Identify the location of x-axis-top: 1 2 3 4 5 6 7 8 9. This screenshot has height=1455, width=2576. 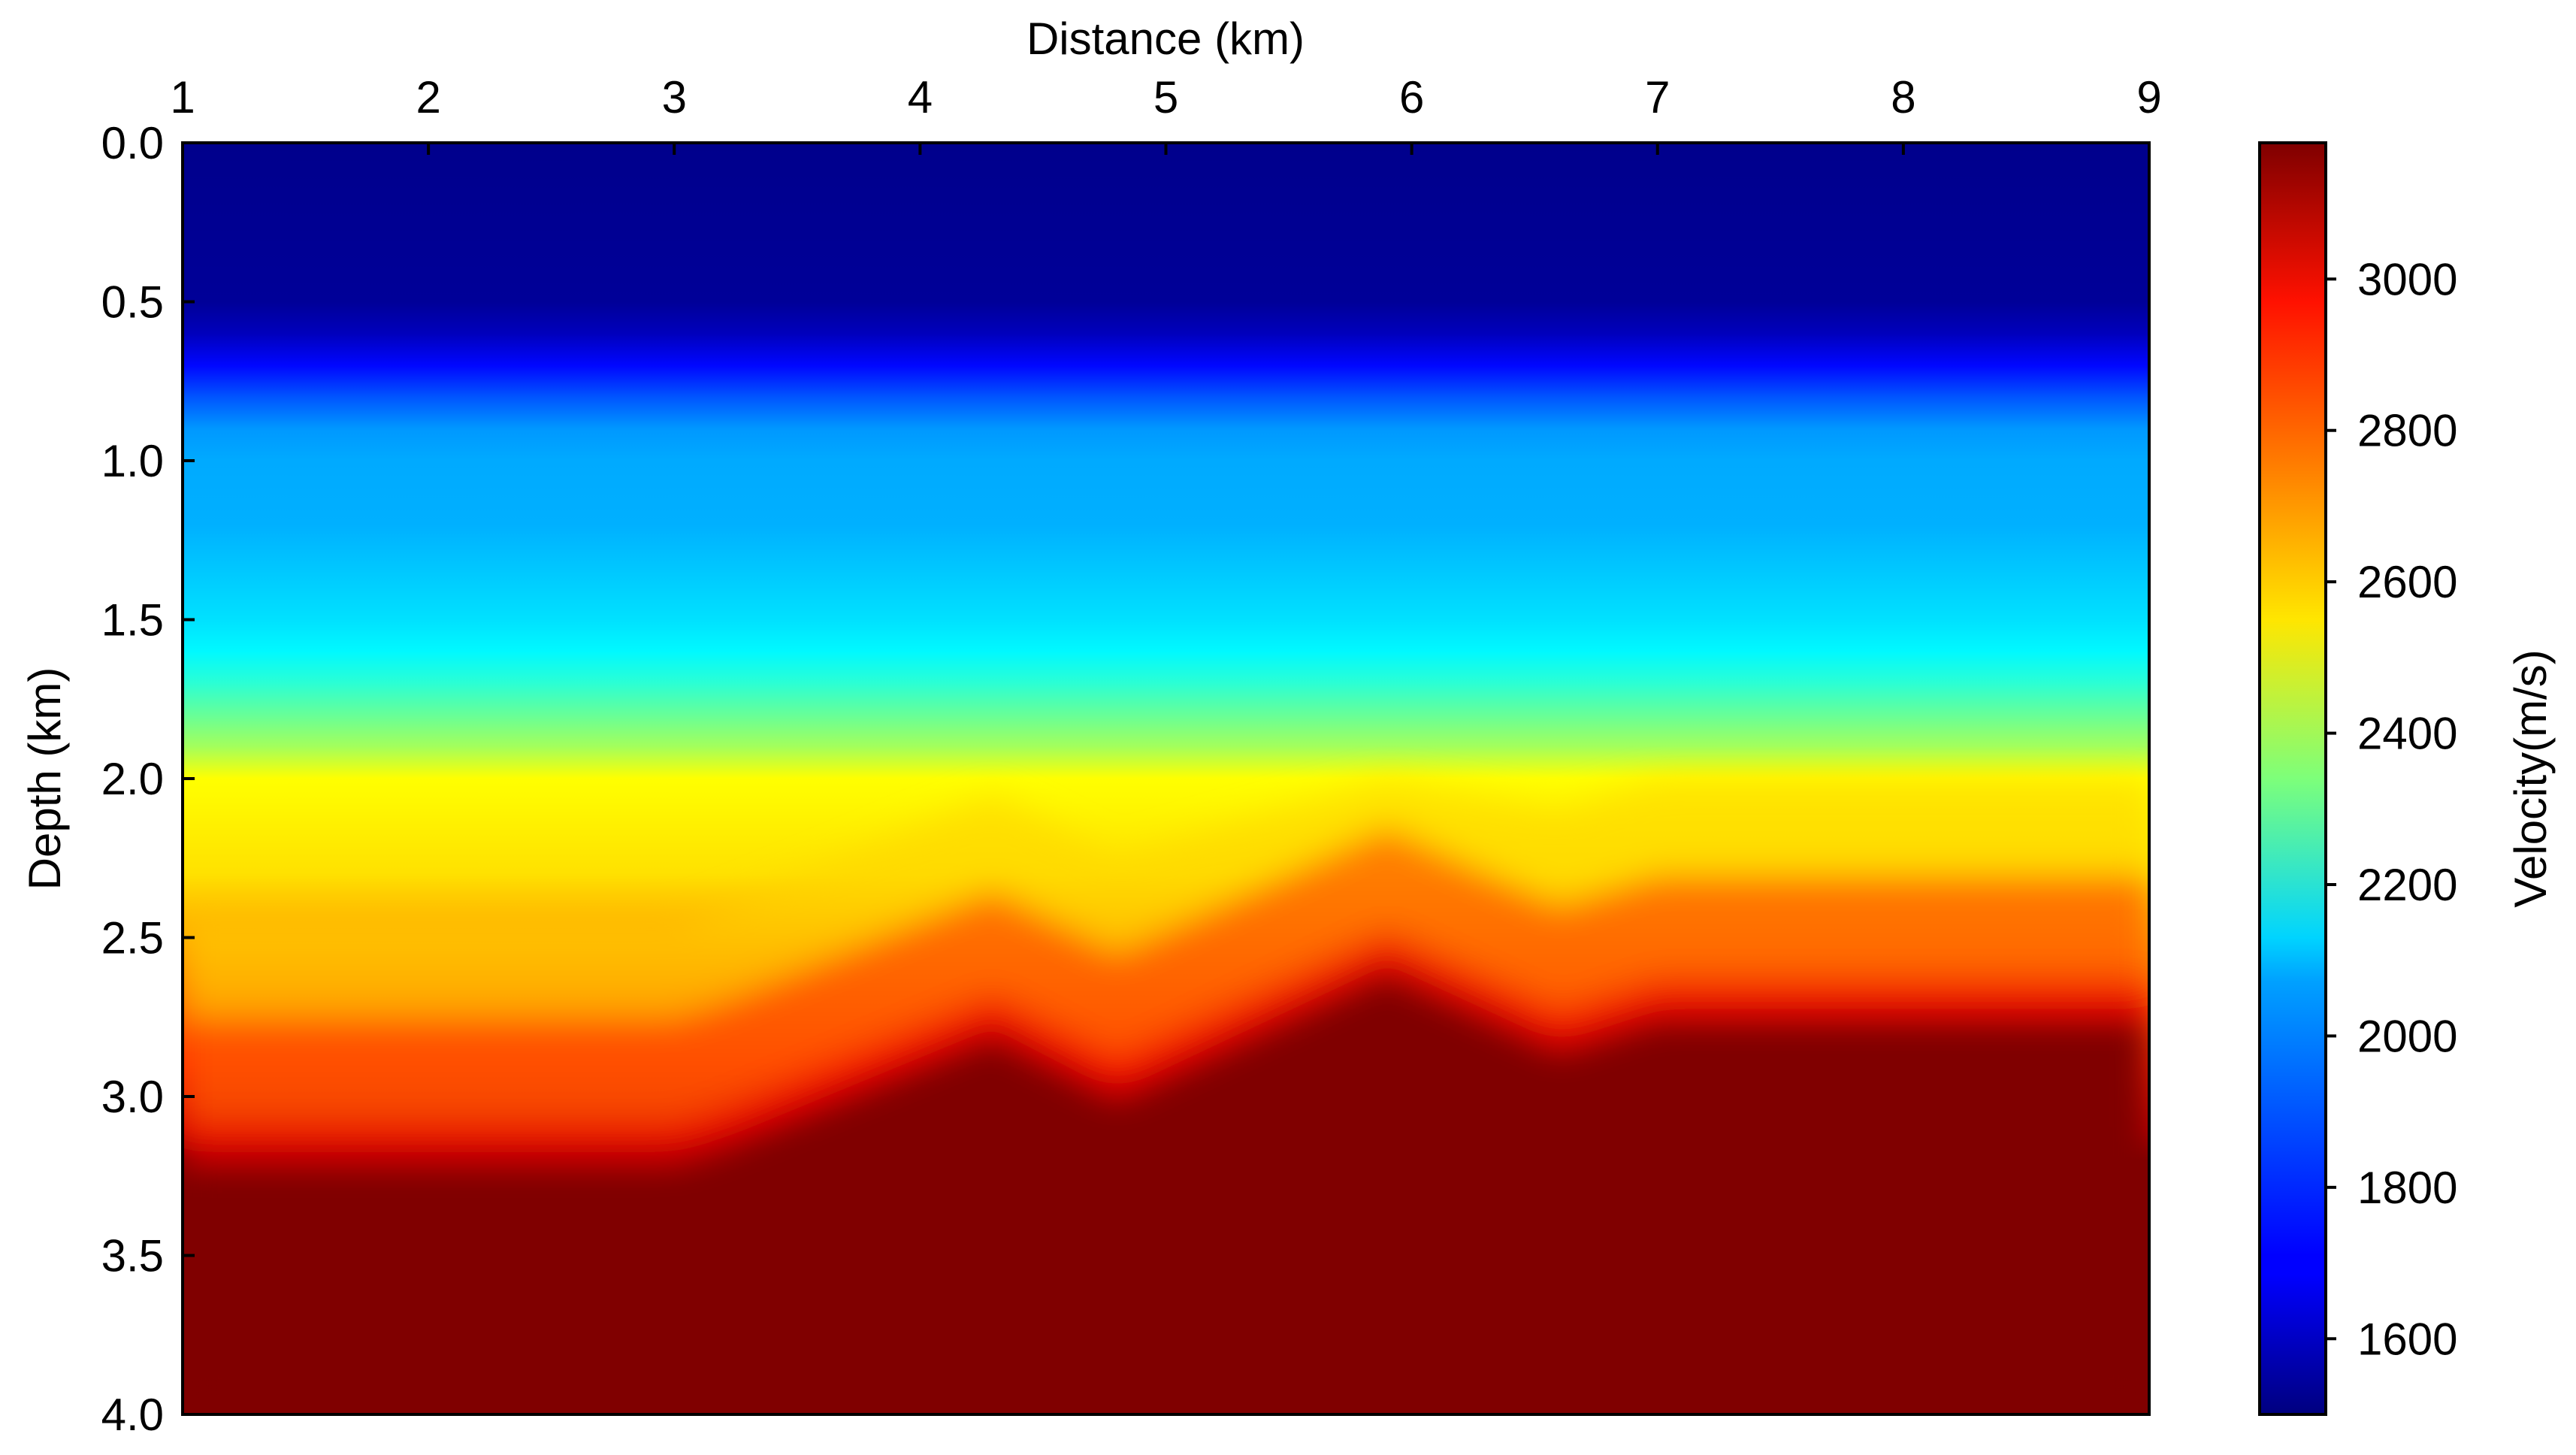
(1166, 113).